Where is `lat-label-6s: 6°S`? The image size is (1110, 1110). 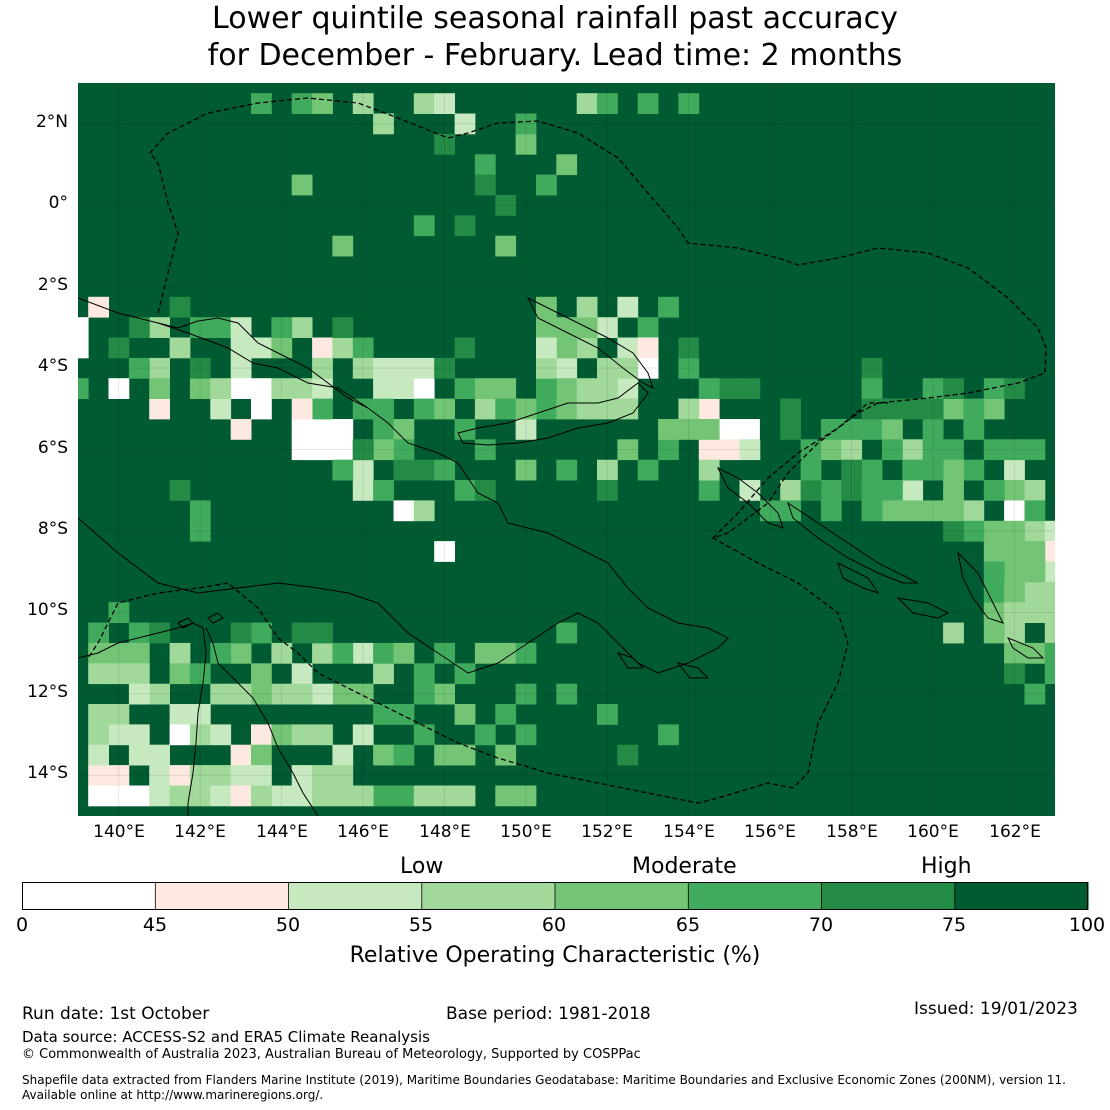 lat-label-6s: 6°S is located at coordinates (52, 448).